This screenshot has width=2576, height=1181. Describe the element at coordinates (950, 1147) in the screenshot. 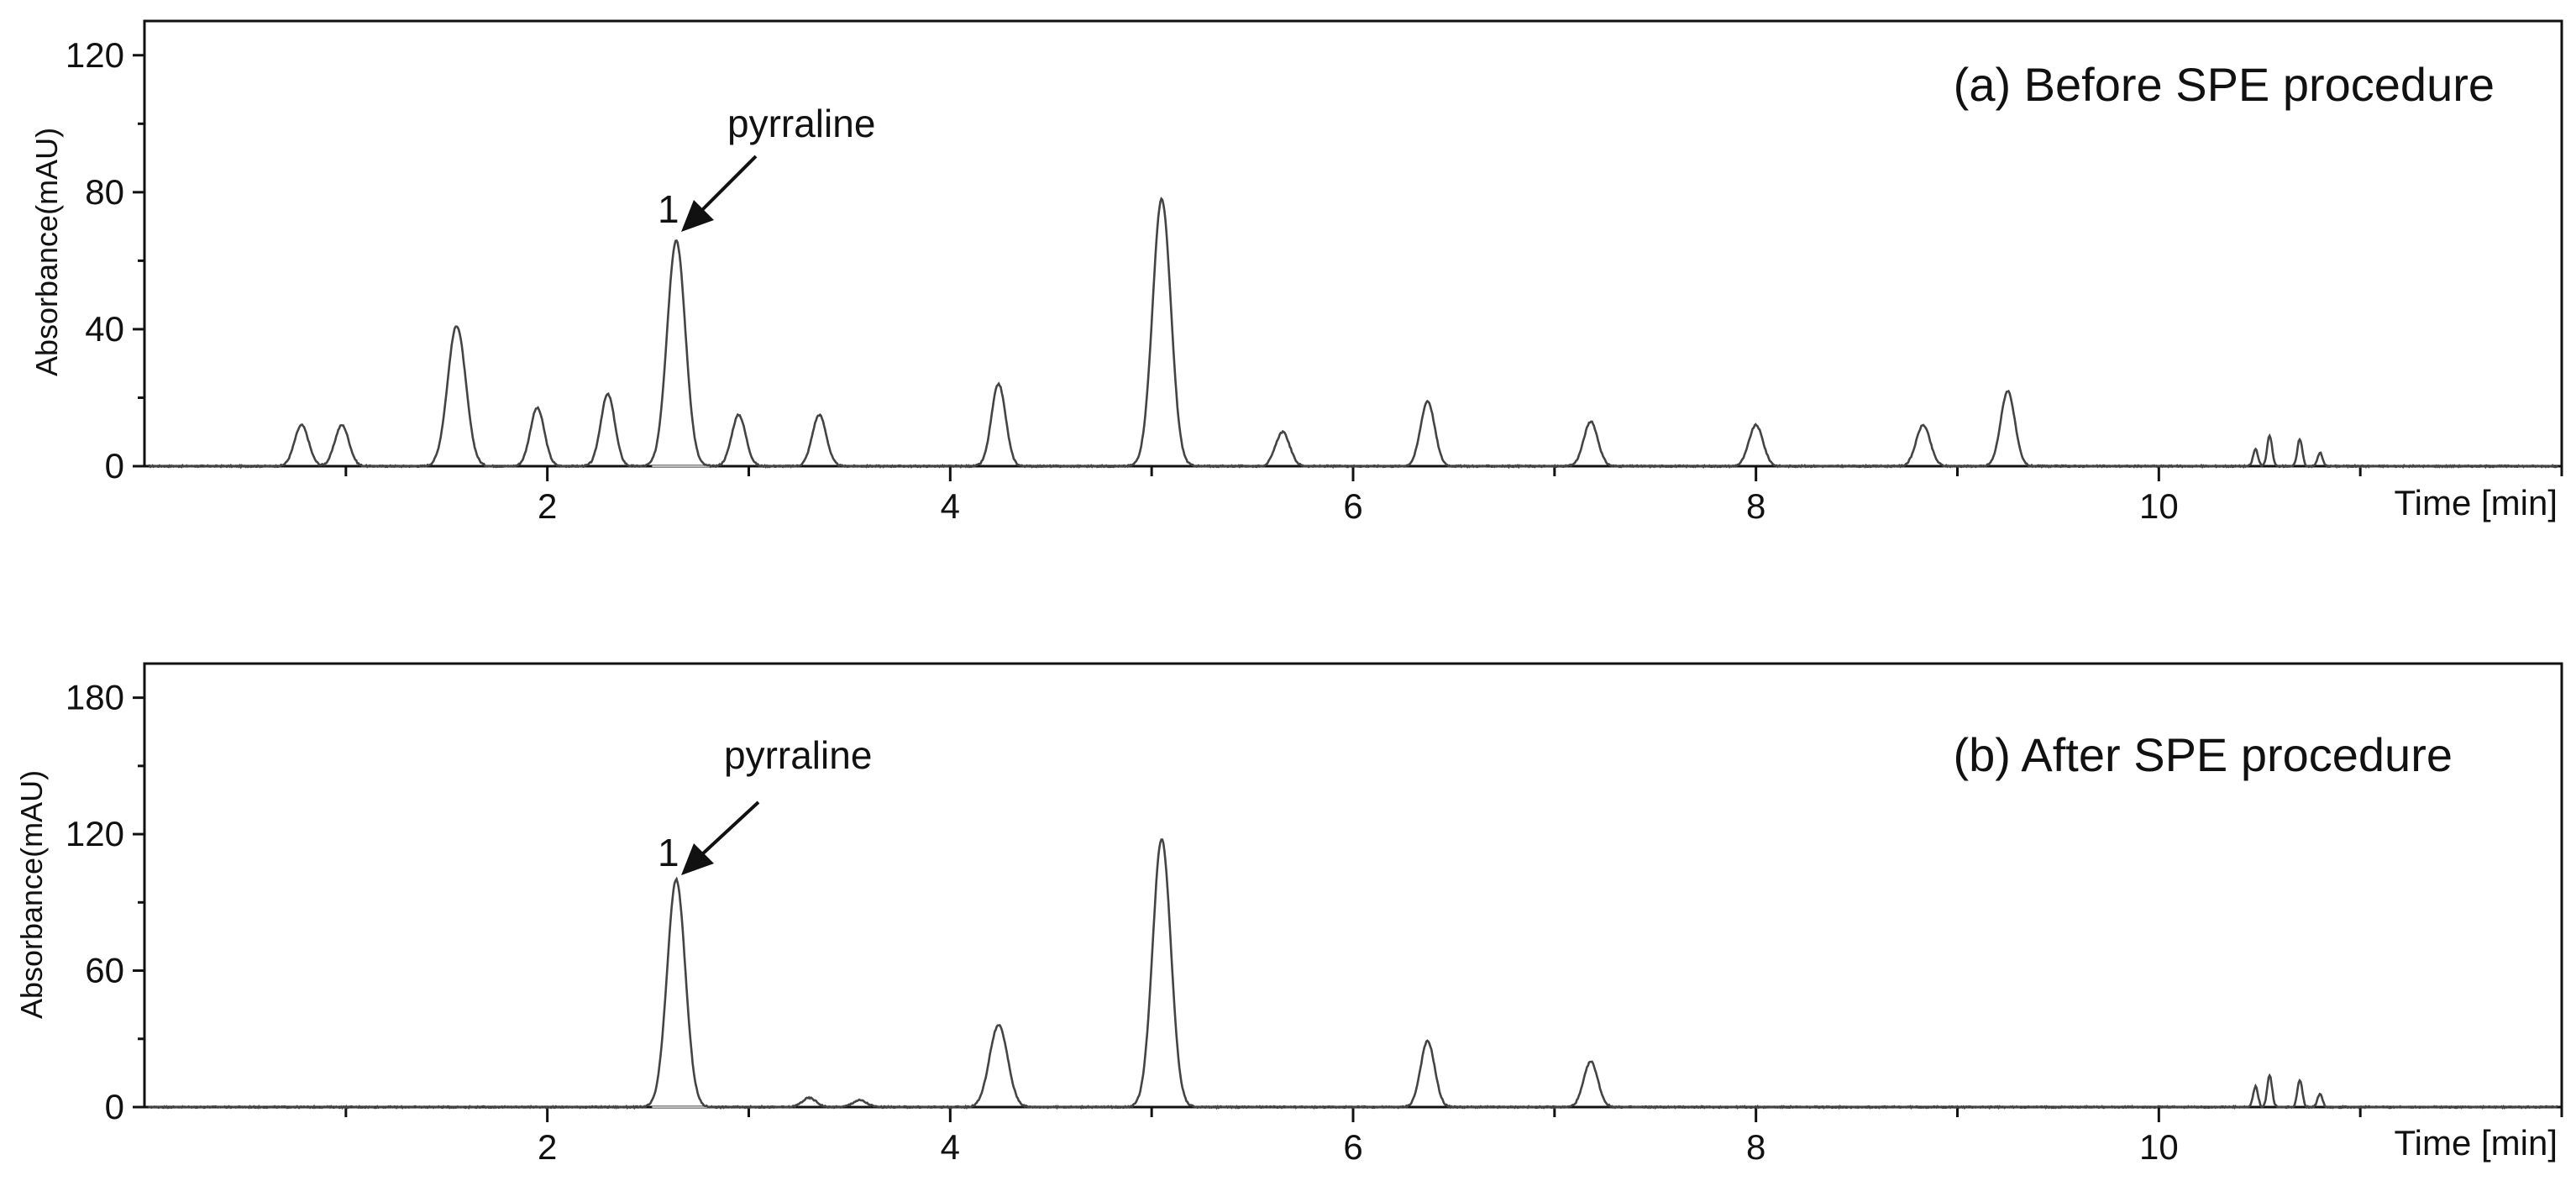

I see `panel-b-x-tick-label: 4` at that location.